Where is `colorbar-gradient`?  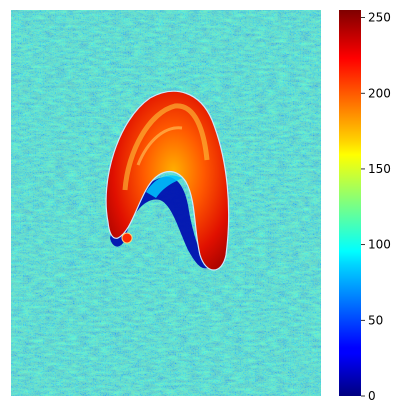
colorbar-gradient is located at coordinates (350, 203).